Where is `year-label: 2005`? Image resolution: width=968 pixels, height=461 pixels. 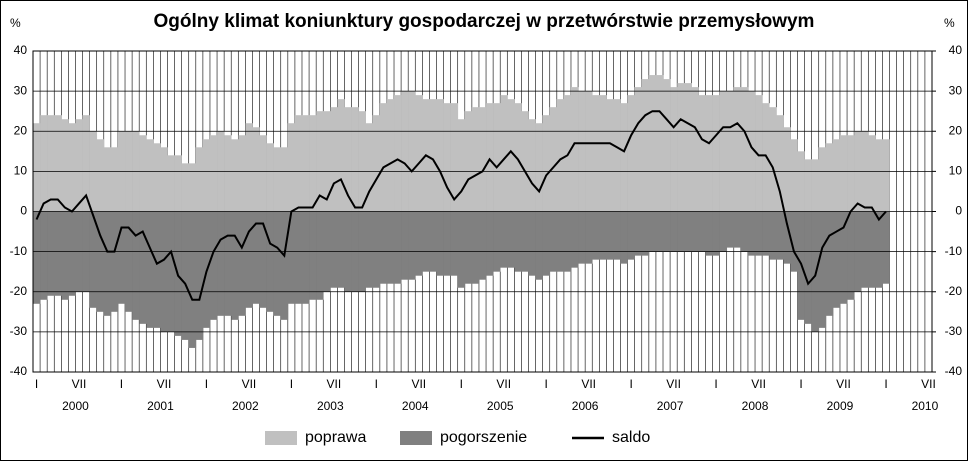 year-label: 2005 is located at coordinates (500, 406).